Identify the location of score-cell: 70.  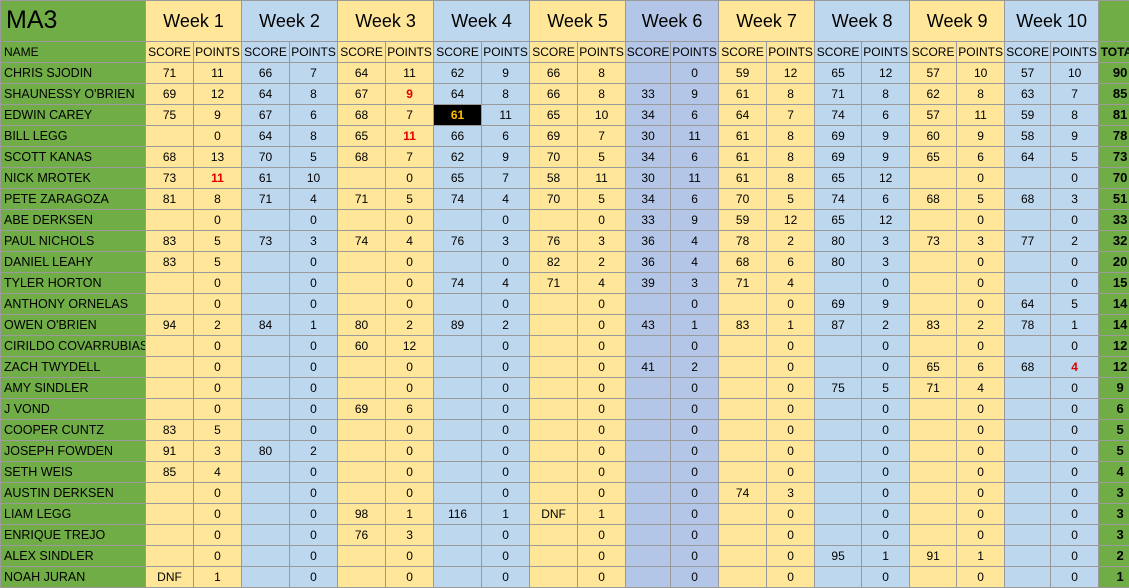
(266, 157).